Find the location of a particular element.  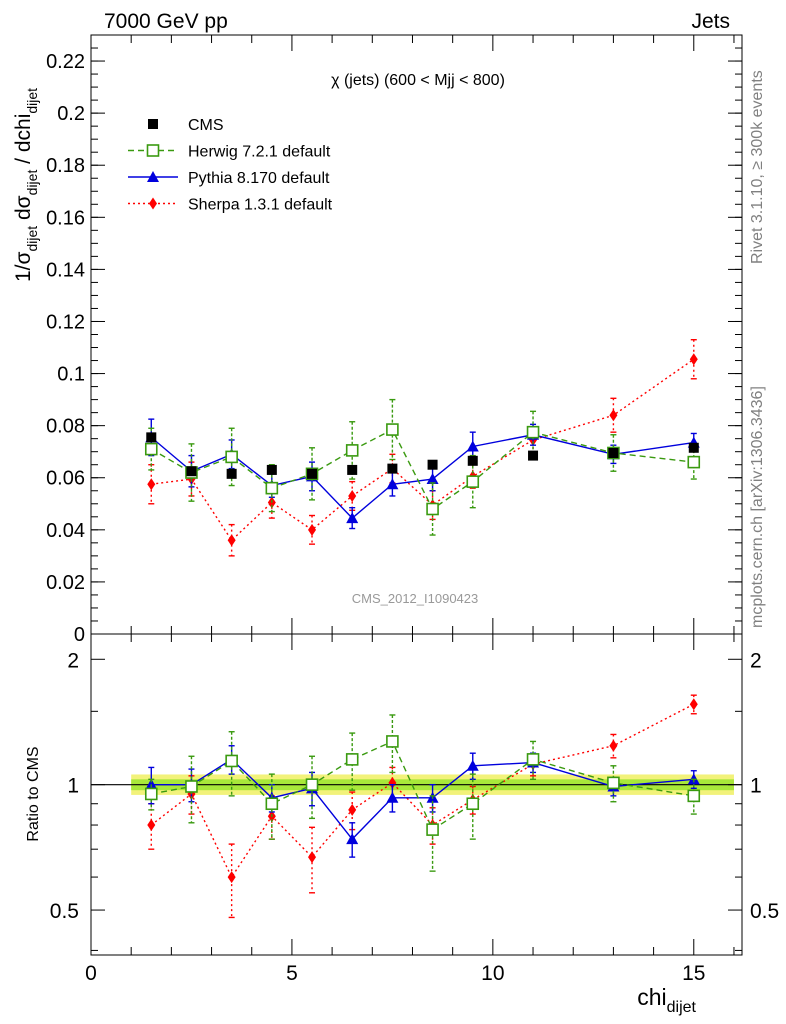

legend-item: Pythia 8.170 default is located at coordinates (229, 178).